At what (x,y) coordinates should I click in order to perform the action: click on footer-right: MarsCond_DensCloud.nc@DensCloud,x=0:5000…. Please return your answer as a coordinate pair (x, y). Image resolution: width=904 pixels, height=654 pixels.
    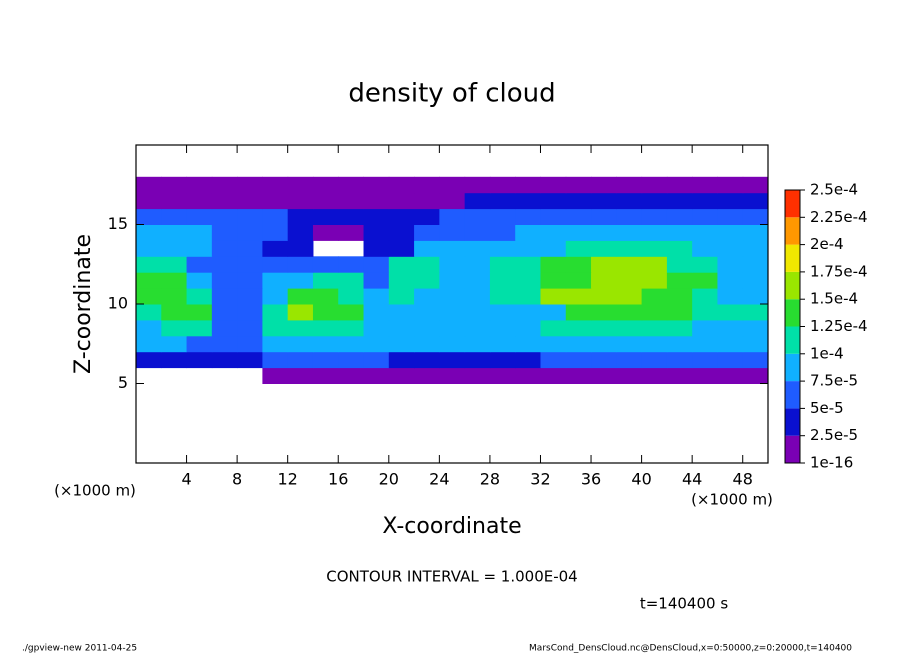
    Looking at the image, I should click on (690, 649).